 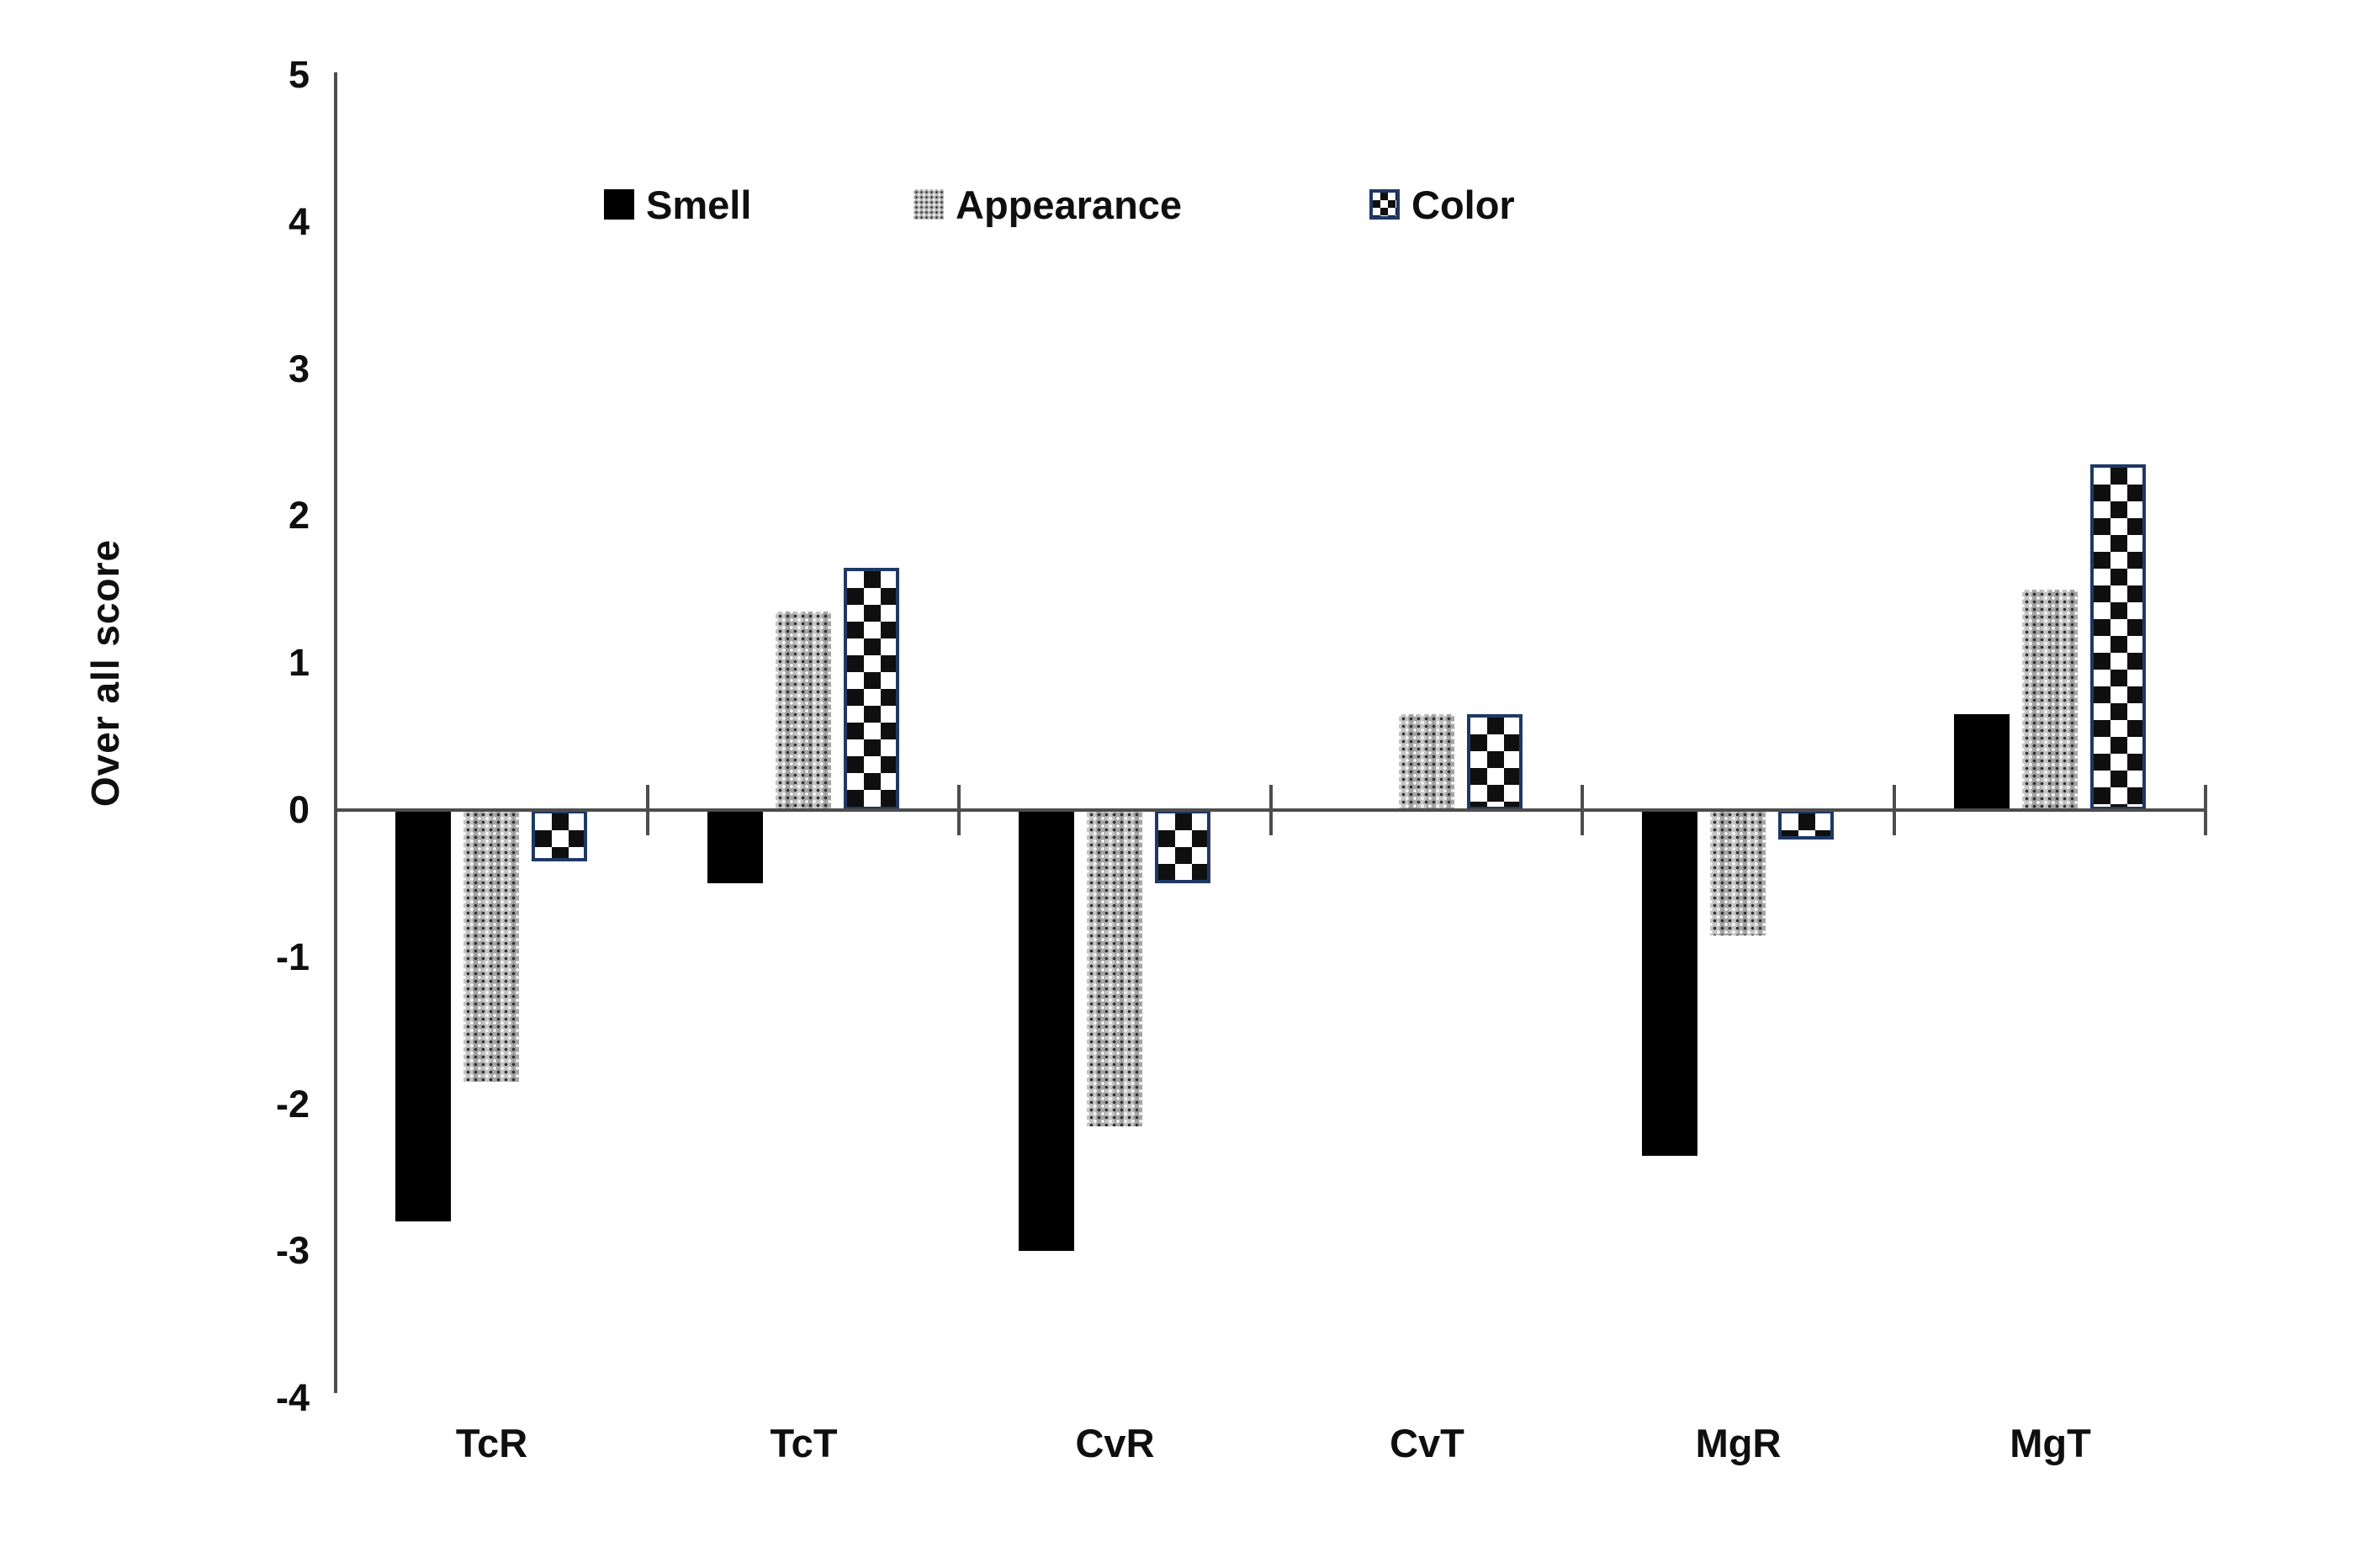 I want to click on x-label-CvR: CvR, so click(x=1115, y=1443).